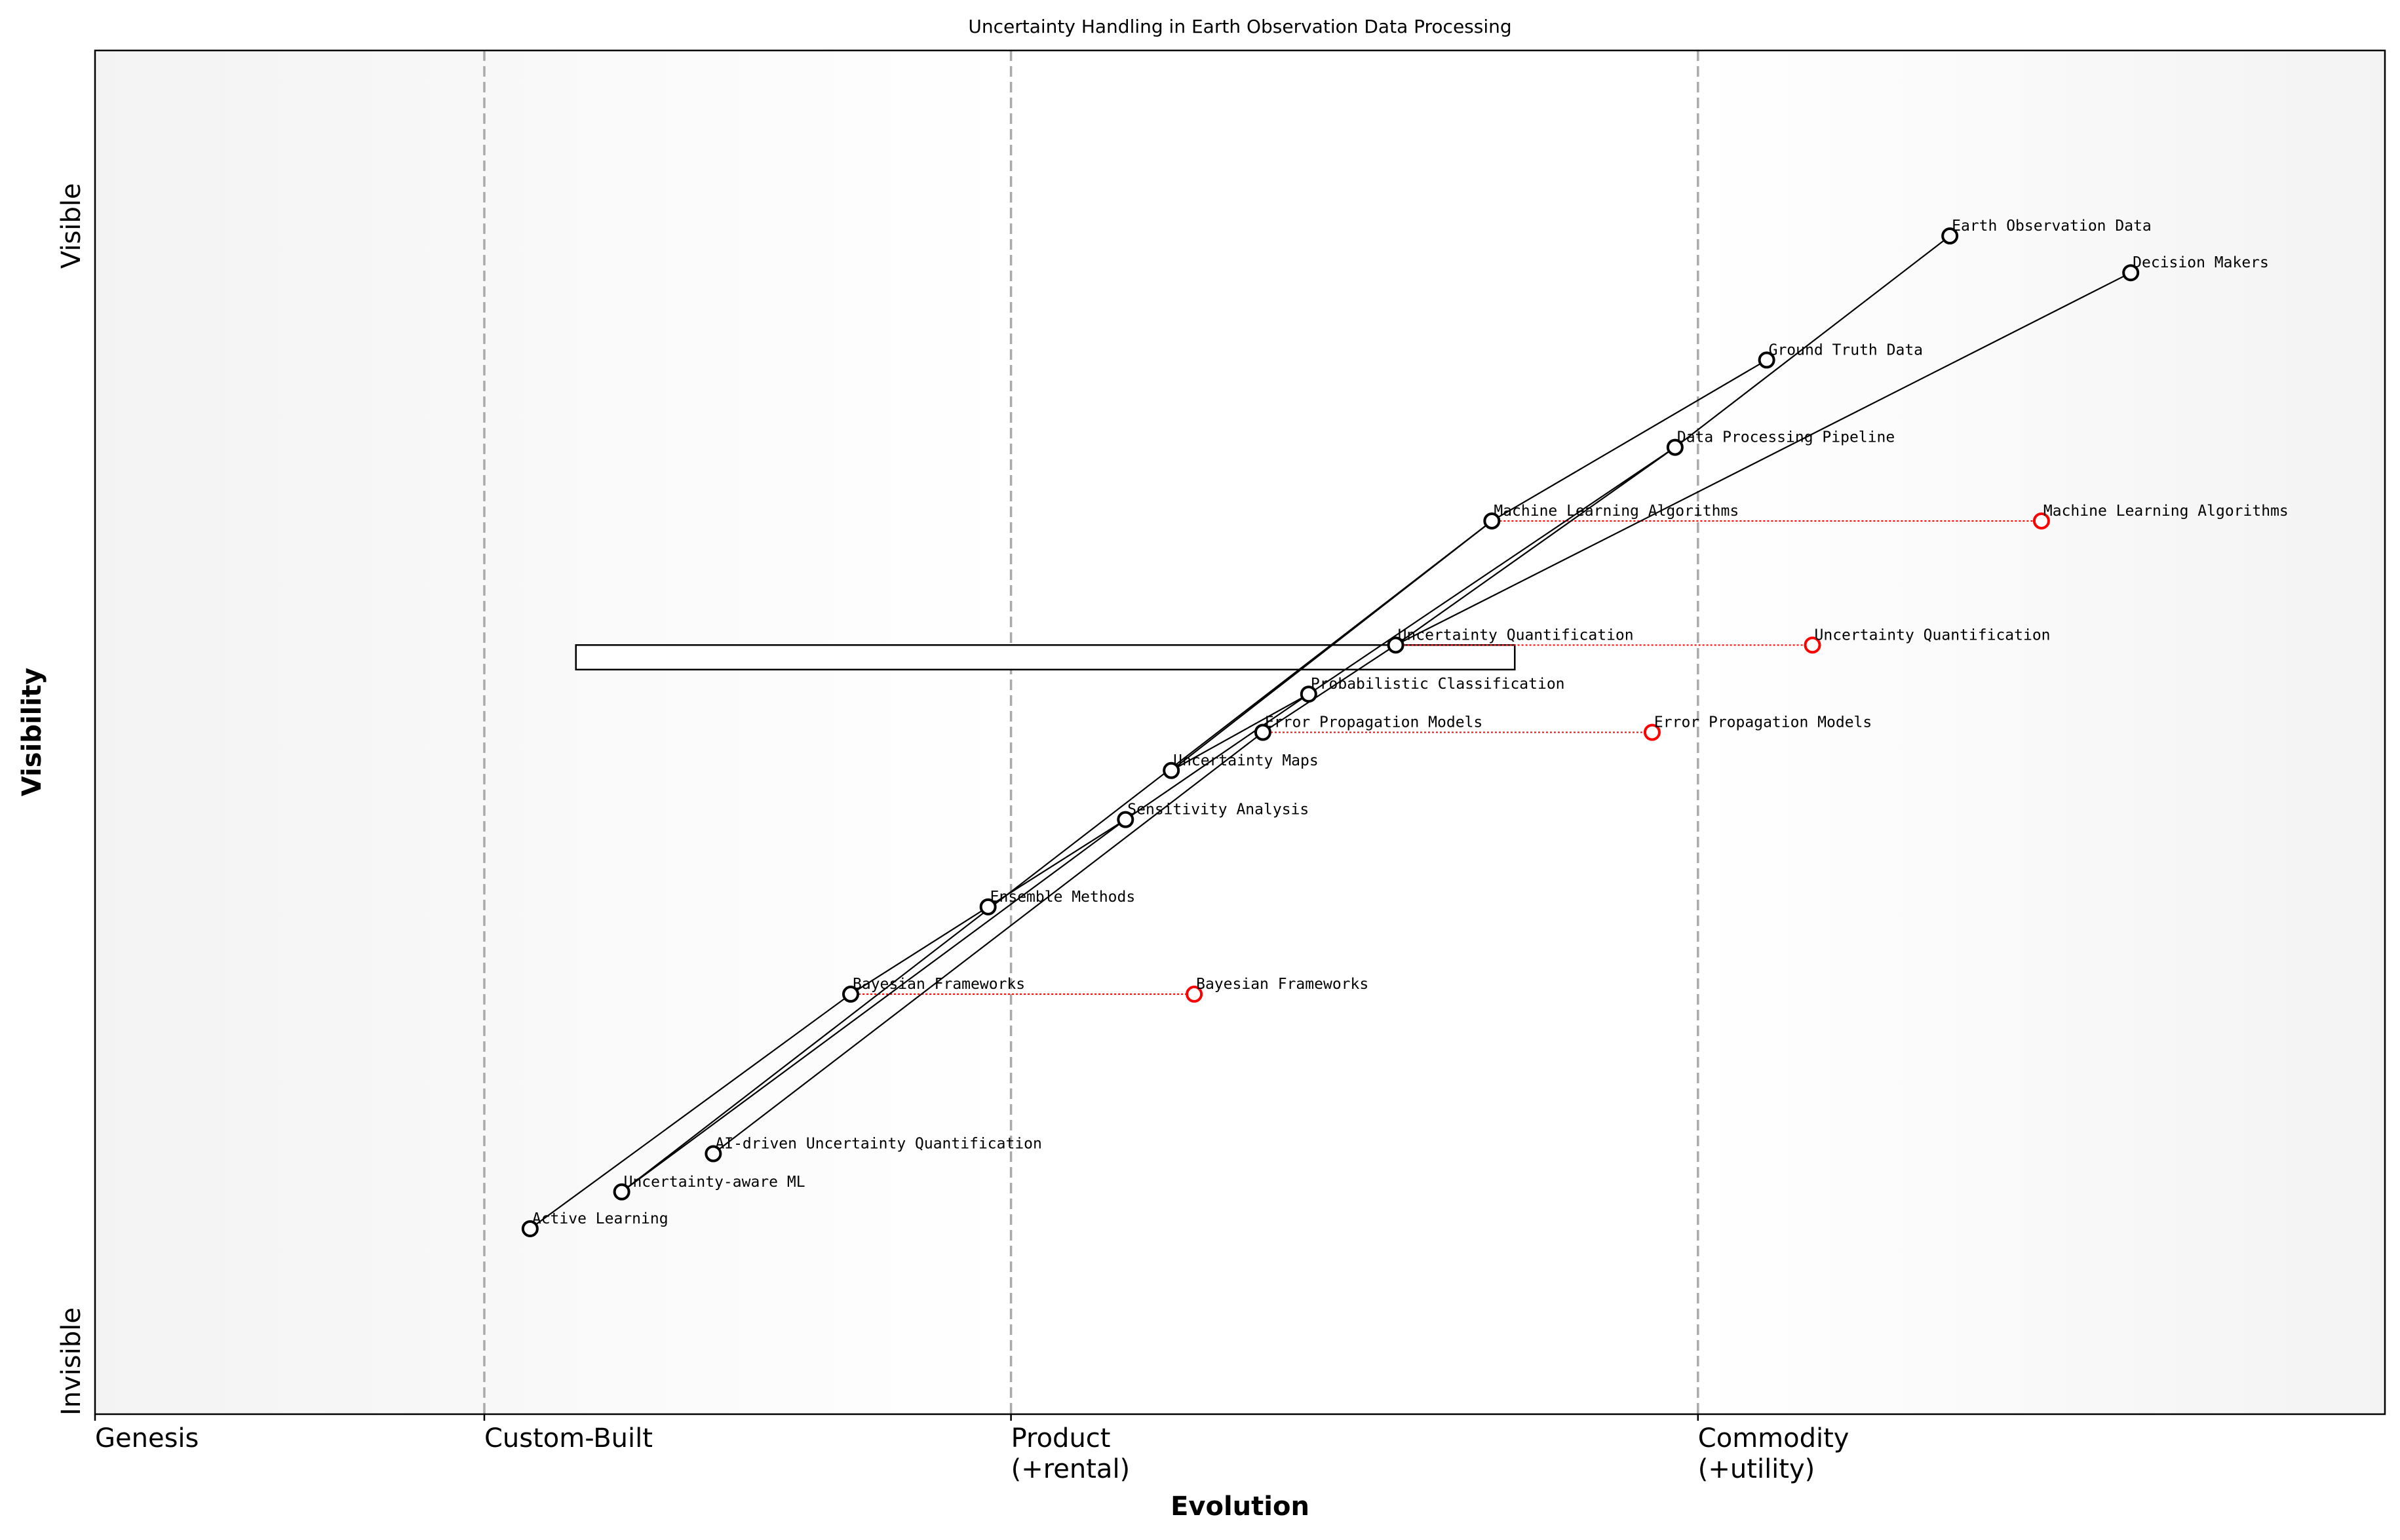  Describe the element at coordinates (1071, 1469) in the screenshot. I see `stage-sublabel: (+rental)` at that location.